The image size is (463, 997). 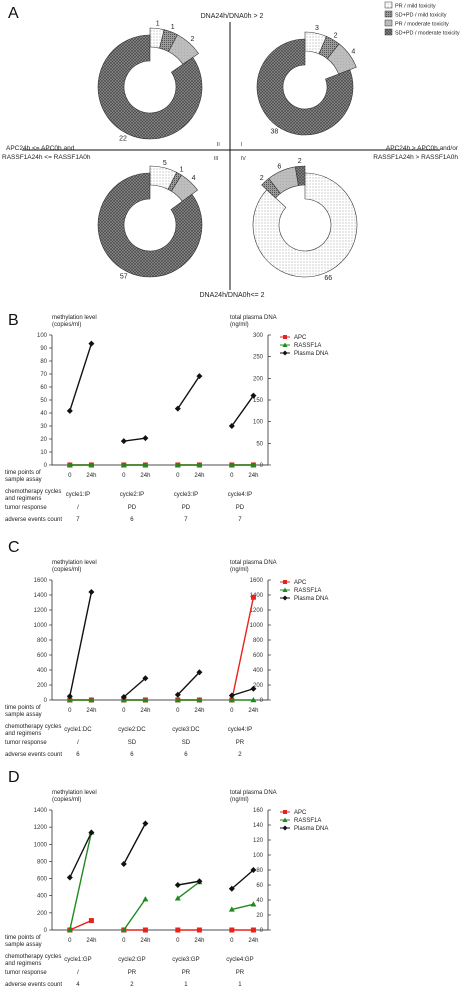 What do you see at coordinates (422, 25) in the screenshot?
I see `legend-label-pr-moderate: PR / moderate toxicity` at bounding box center [422, 25].